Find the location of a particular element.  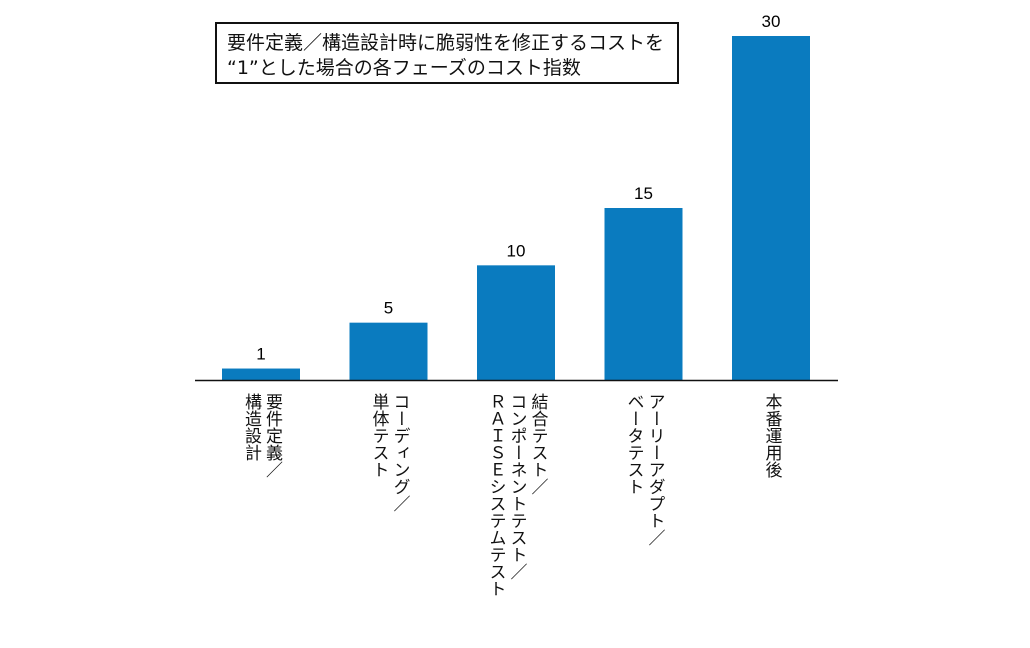

data-label: 5 is located at coordinates (388, 308).